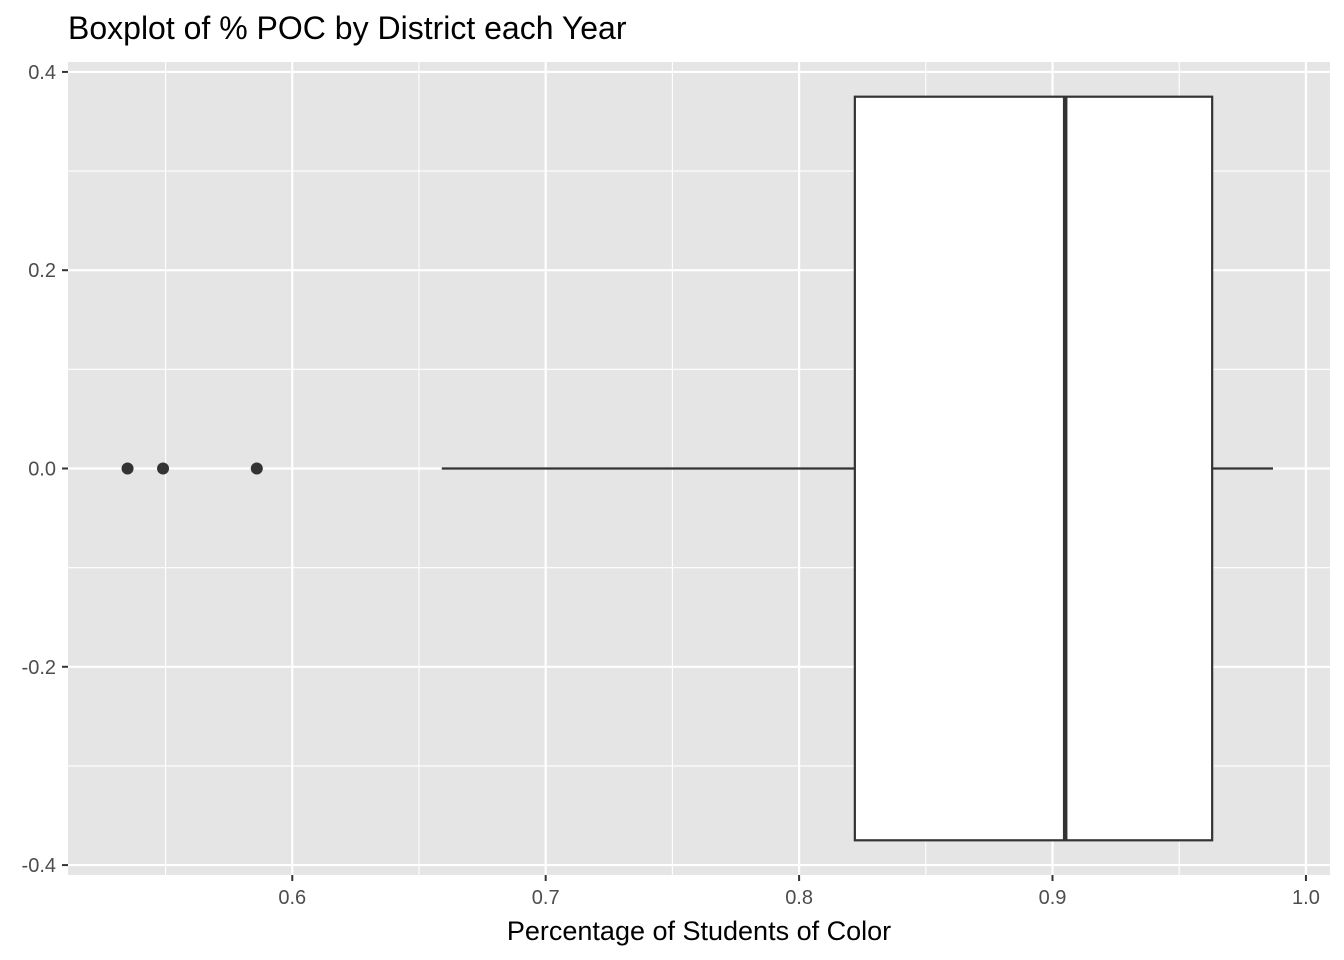 Image resolution: width=1344 pixels, height=960 pixels. Describe the element at coordinates (347, 28) in the screenshot. I see `chart-title: Boxplot of % POC by District each Year` at that location.